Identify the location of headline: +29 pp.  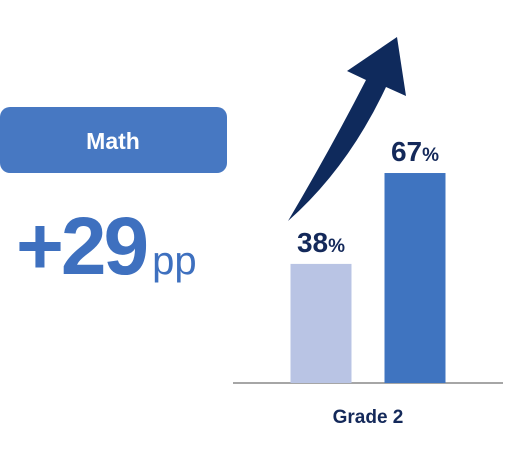
(106, 246).